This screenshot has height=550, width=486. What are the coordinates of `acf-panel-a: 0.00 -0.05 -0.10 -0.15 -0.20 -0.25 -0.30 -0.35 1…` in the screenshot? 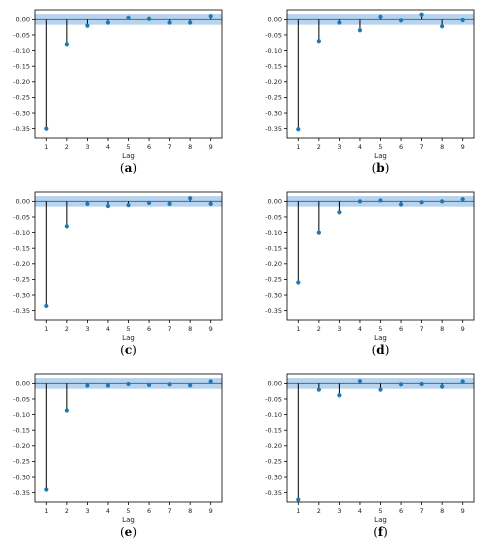 It's located at (118, 92).